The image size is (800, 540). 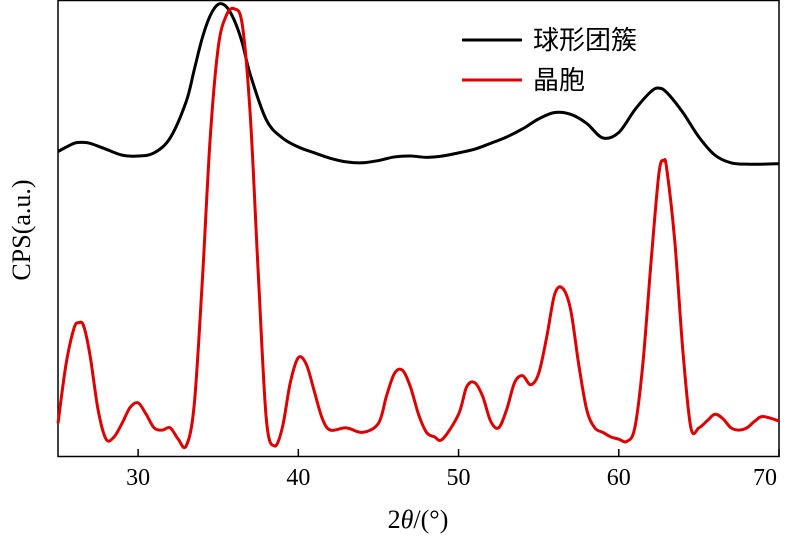 I want to click on y-axis-label: CPS(a.u.), so click(x=21, y=229).